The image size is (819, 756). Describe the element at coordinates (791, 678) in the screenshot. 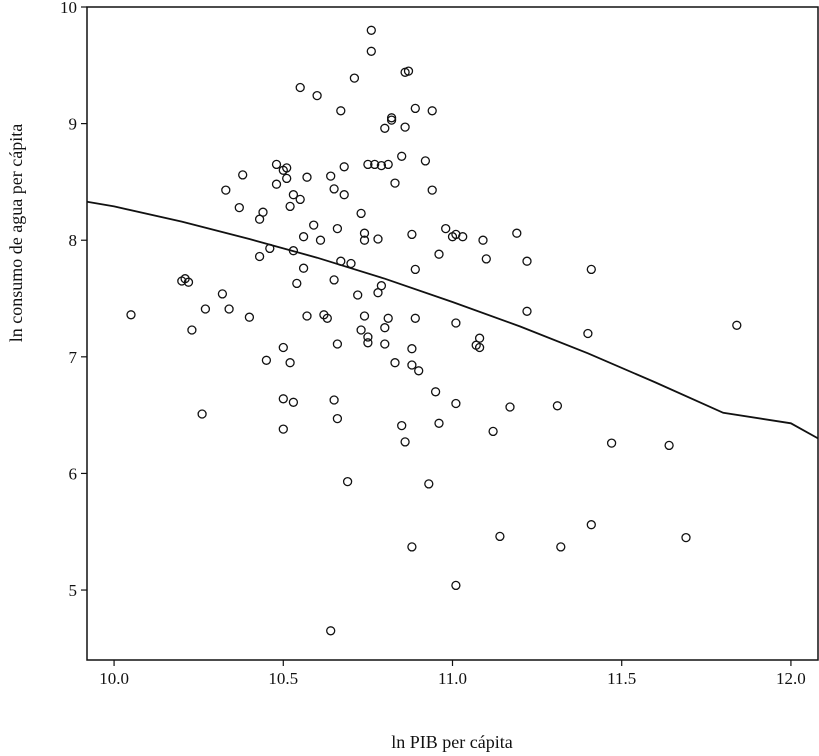

I see `x-tick-label: 12.0` at that location.